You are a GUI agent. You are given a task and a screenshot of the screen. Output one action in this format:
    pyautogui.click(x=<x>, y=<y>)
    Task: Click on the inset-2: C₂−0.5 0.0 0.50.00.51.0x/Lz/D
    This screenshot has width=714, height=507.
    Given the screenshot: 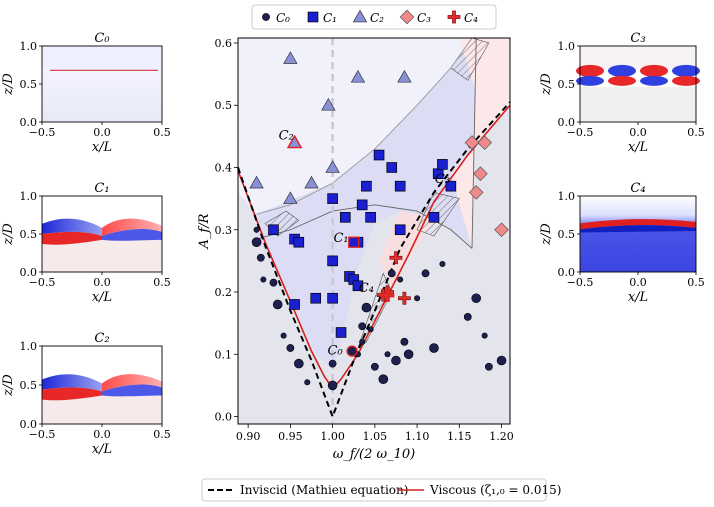 What is the action you would take?
    pyautogui.click(x=86, y=394)
    